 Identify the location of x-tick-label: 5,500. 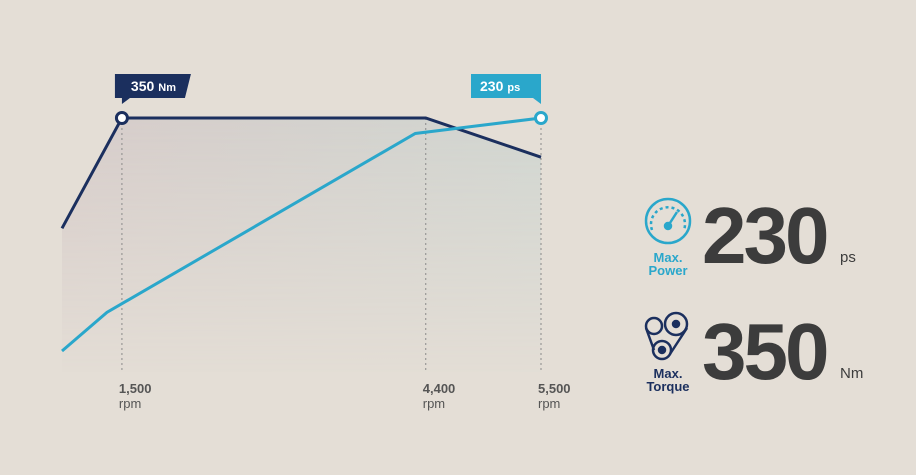
(554, 388).